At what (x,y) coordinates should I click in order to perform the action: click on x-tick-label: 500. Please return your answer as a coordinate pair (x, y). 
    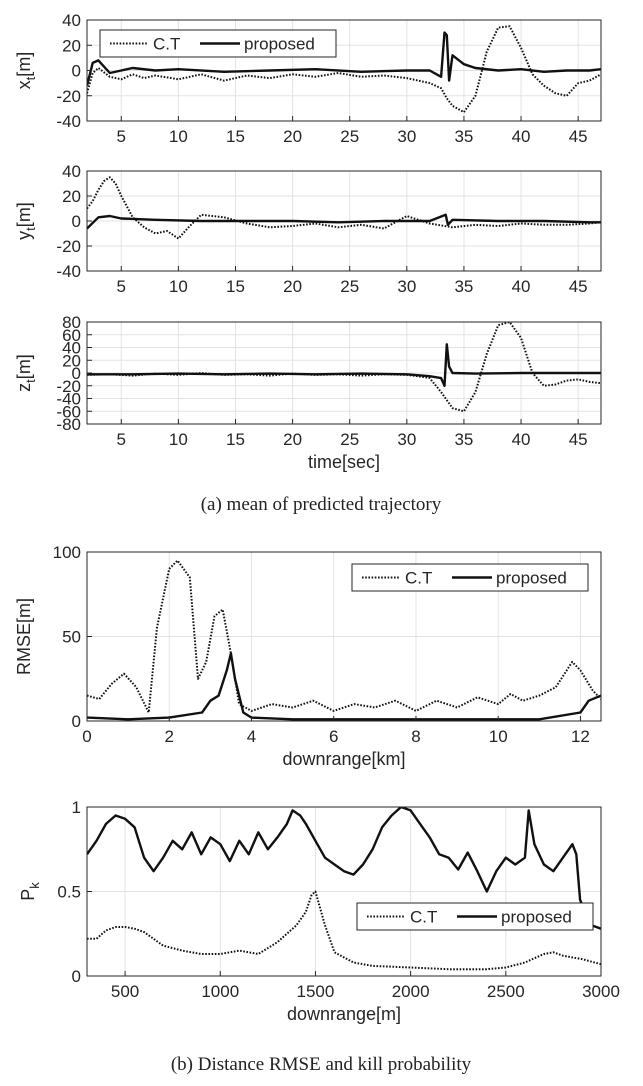
    Looking at the image, I should click on (125, 991).